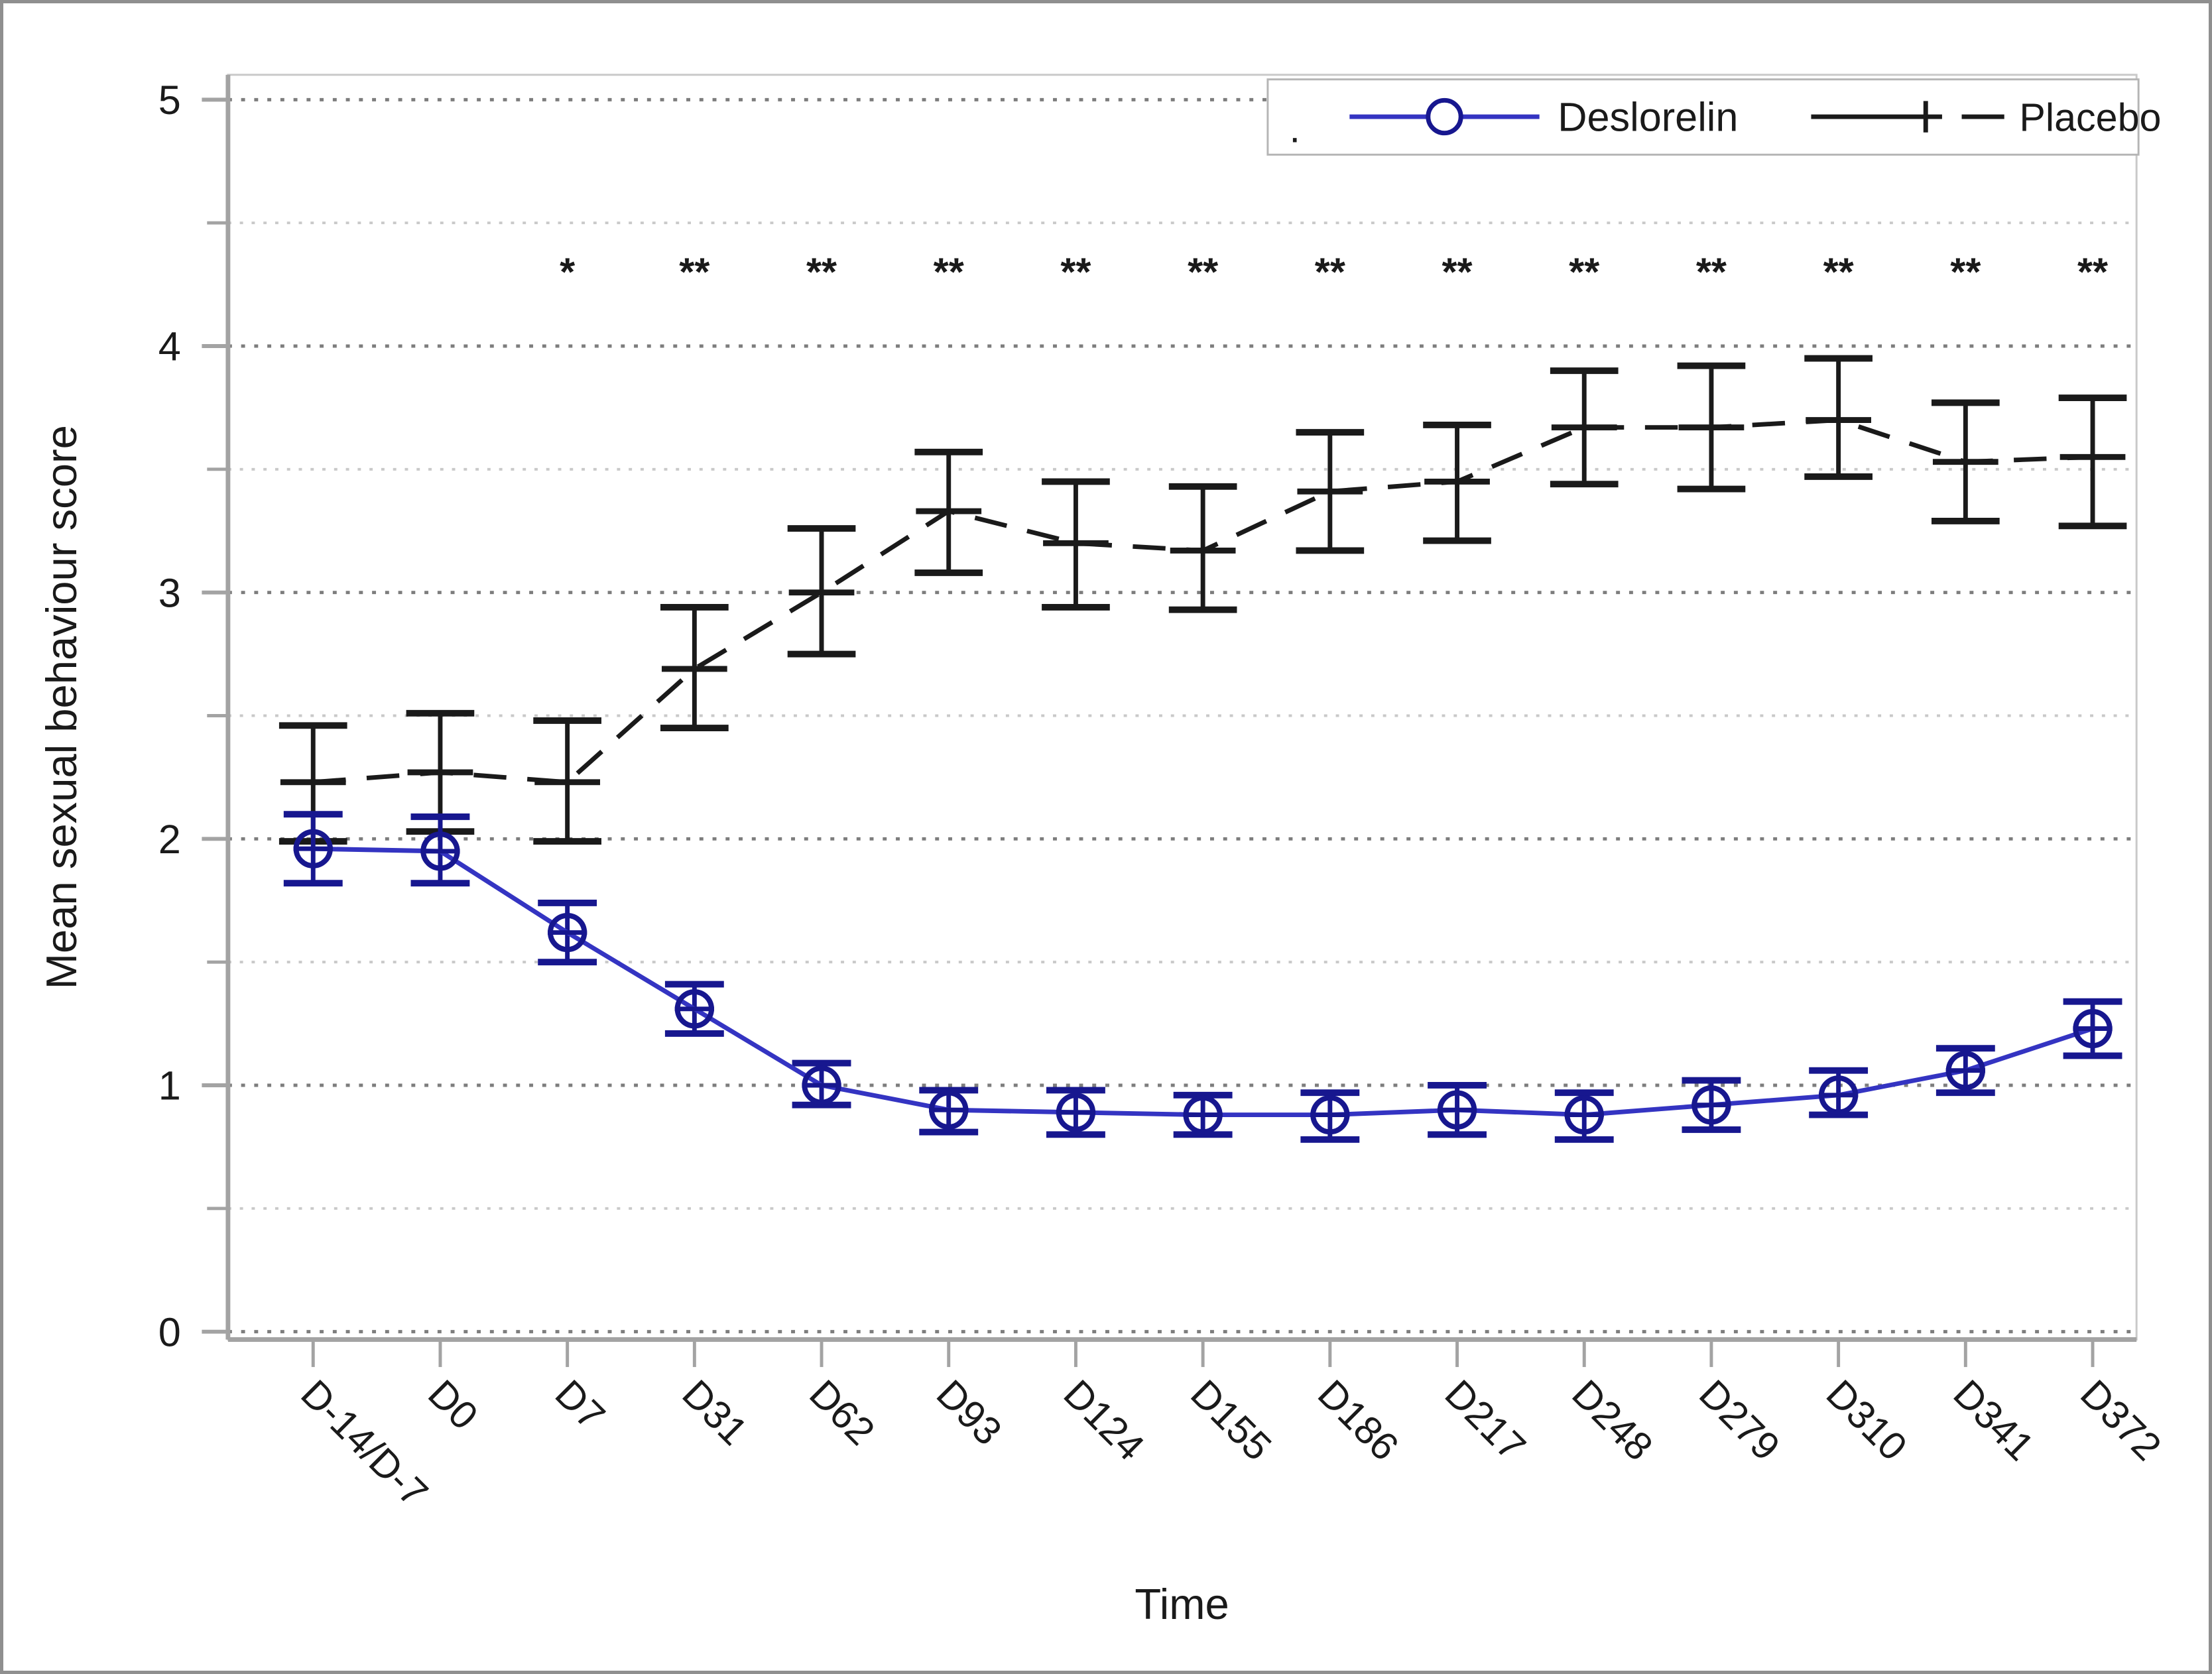 The width and height of the screenshot is (2212, 1674). What do you see at coordinates (1231, 1420) in the screenshot?
I see `x-tick-label: D155` at bounding box center [1231, 1420].